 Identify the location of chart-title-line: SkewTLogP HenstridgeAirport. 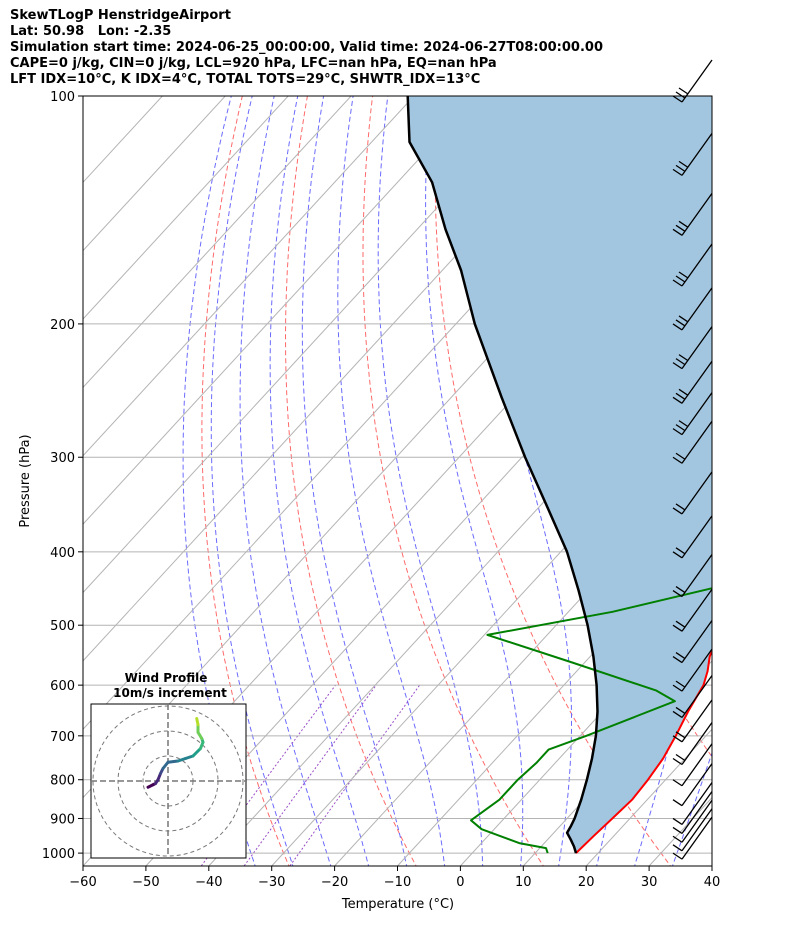
(120, 15).